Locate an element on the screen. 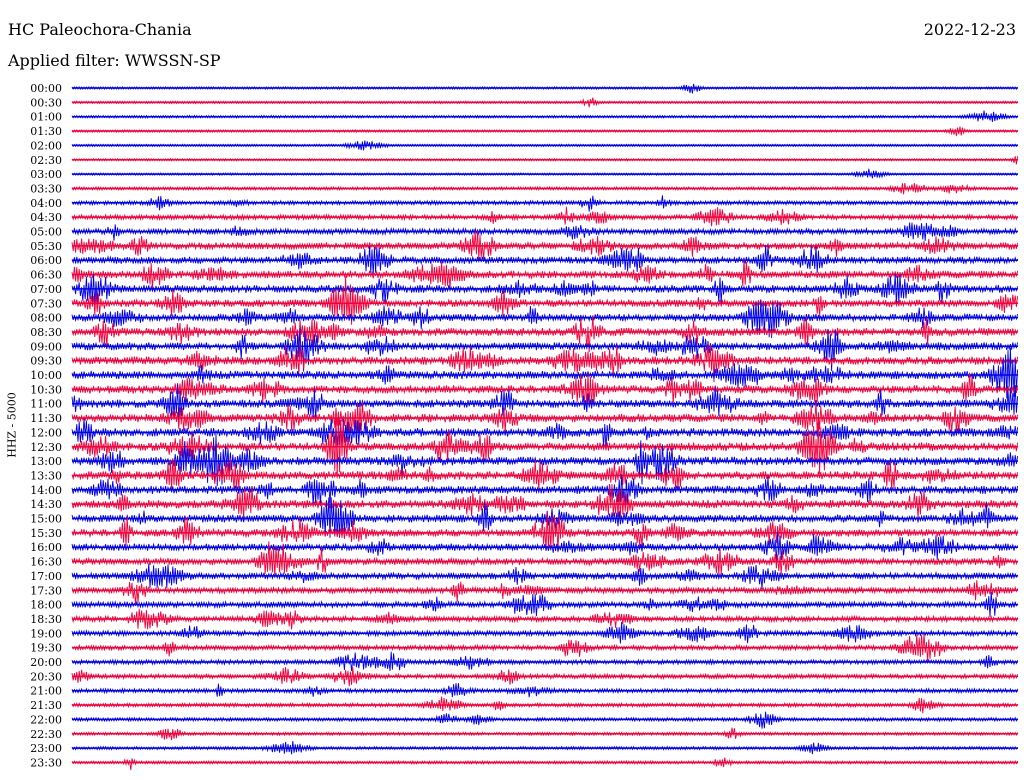 This screenshot has height=780, width=1024. row-time-label: 14:30 is located at coordinates (46, 504).